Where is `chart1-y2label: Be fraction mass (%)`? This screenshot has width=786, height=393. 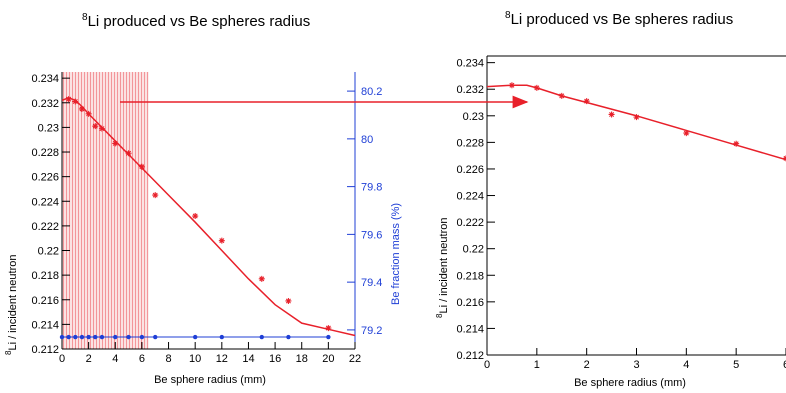
chart1-y2label: Be fraction mass (%) is located at coordinates (396, 254).